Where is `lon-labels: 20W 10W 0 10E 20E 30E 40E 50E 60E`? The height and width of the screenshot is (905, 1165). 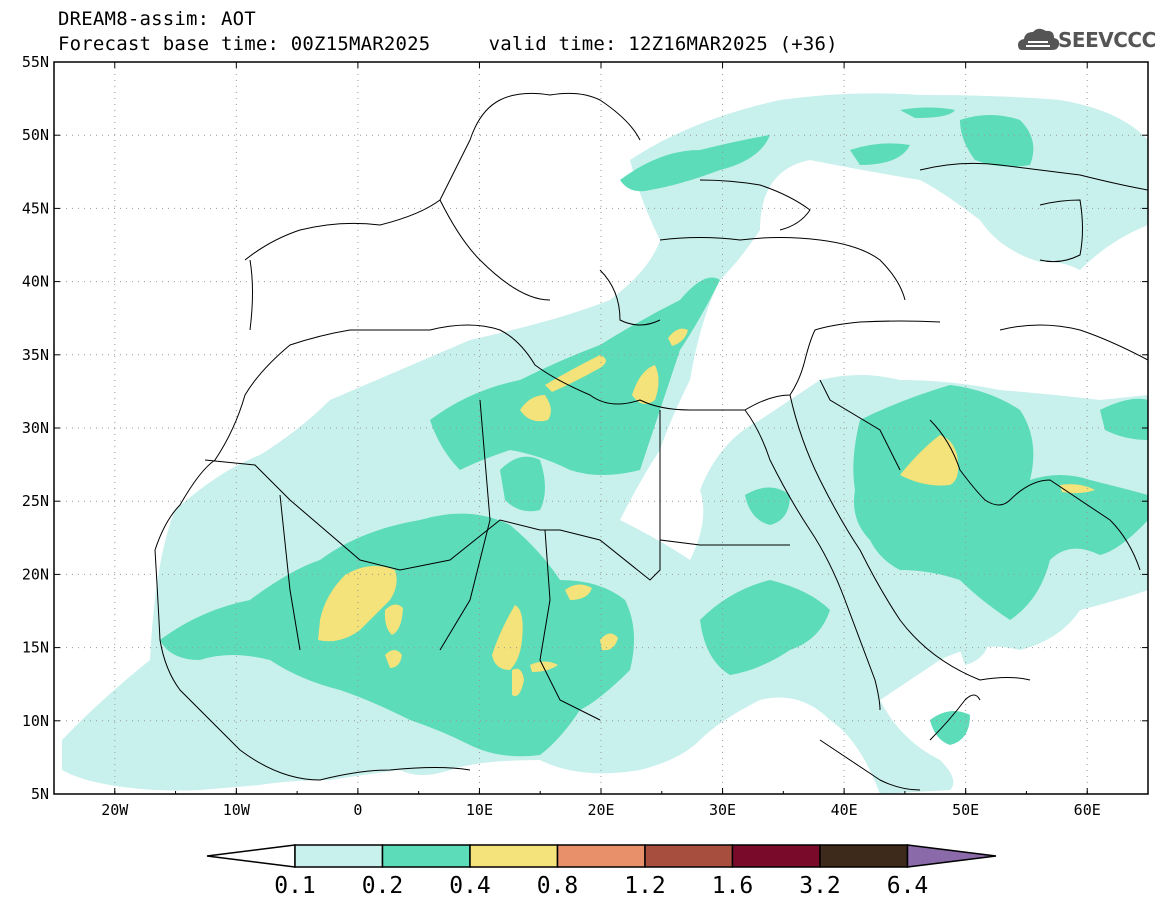 lon-labels: 20W 10W 0 10E 20E 30E 40E 50E 60E is located at coordinates (601, 810).